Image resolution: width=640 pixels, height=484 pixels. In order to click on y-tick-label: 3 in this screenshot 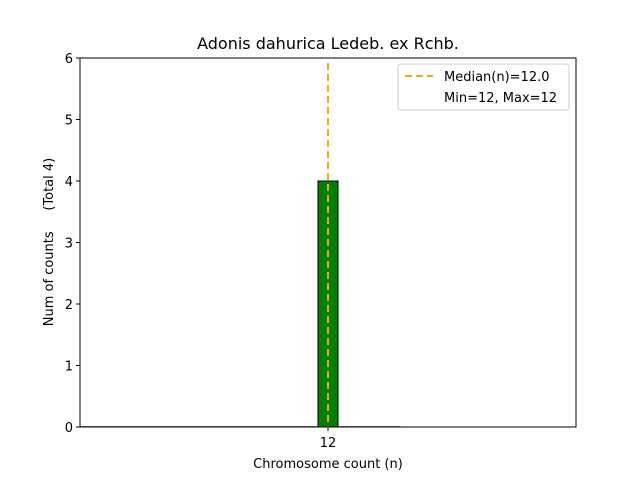, I will do `click(69, 244)`.